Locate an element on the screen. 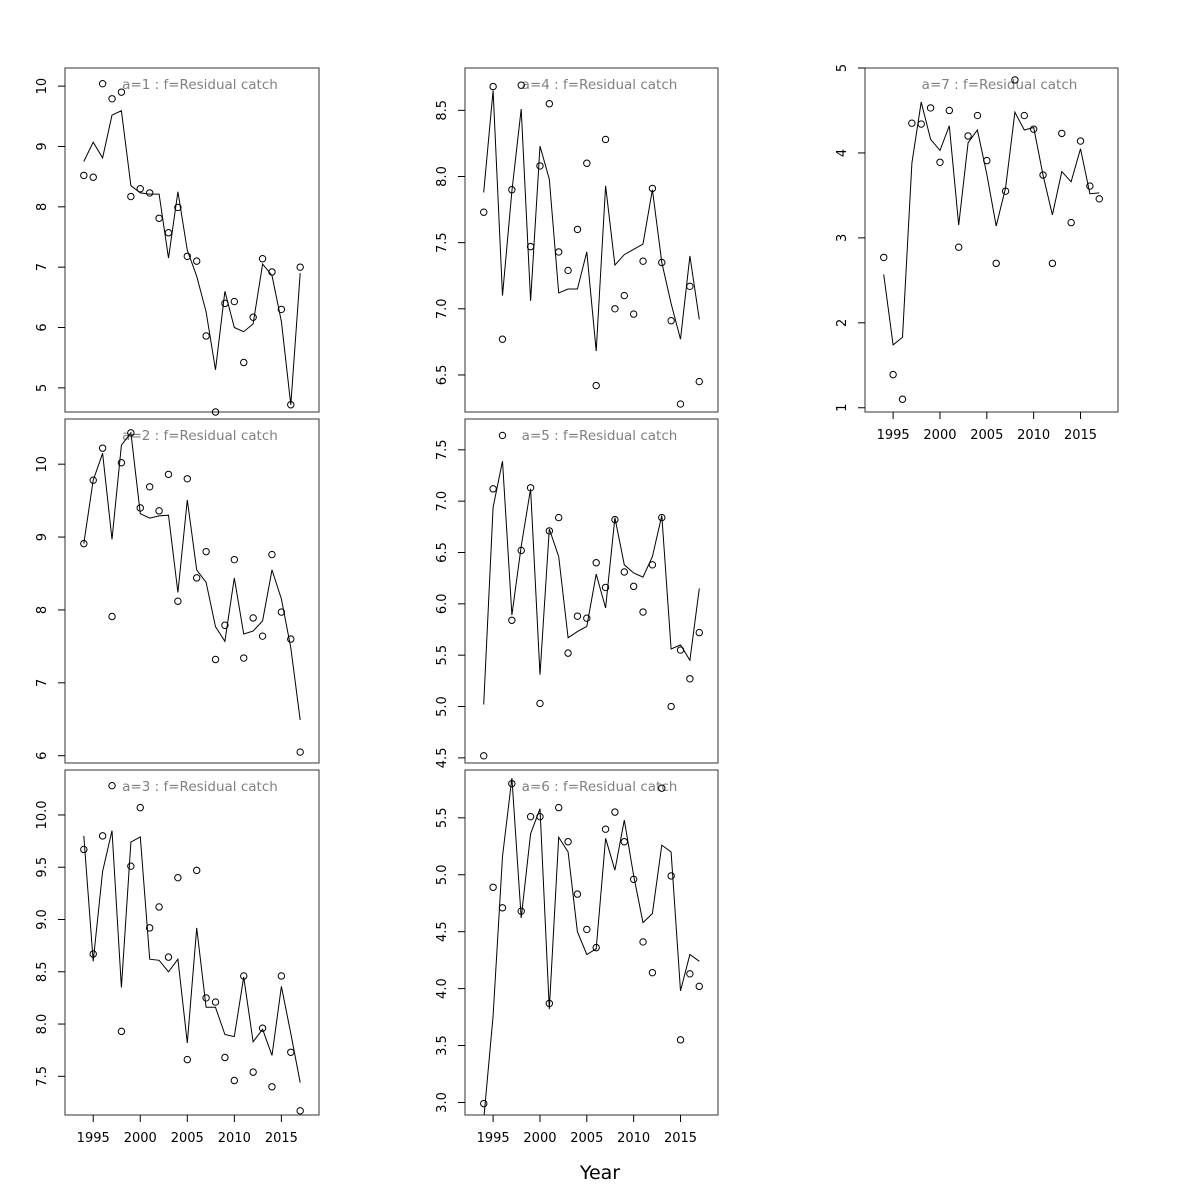 The height and width of the screenshot is (1200, 1200). y-tick-label: 5.0 is located at coordinates (442, 874).